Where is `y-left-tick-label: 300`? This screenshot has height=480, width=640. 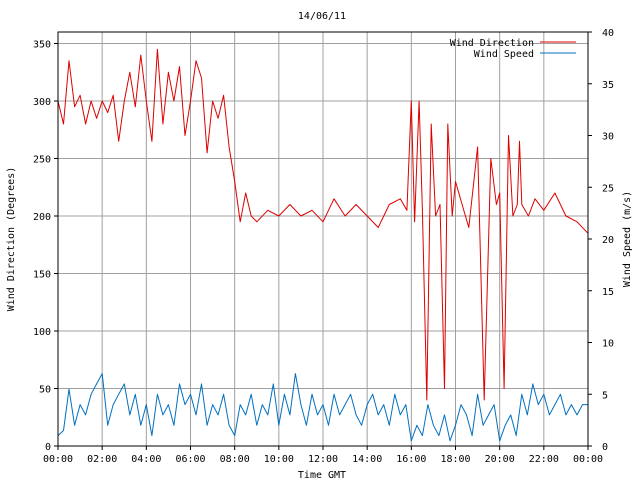 y-left-tick-label: 300 is located at coordinates (42, 102).